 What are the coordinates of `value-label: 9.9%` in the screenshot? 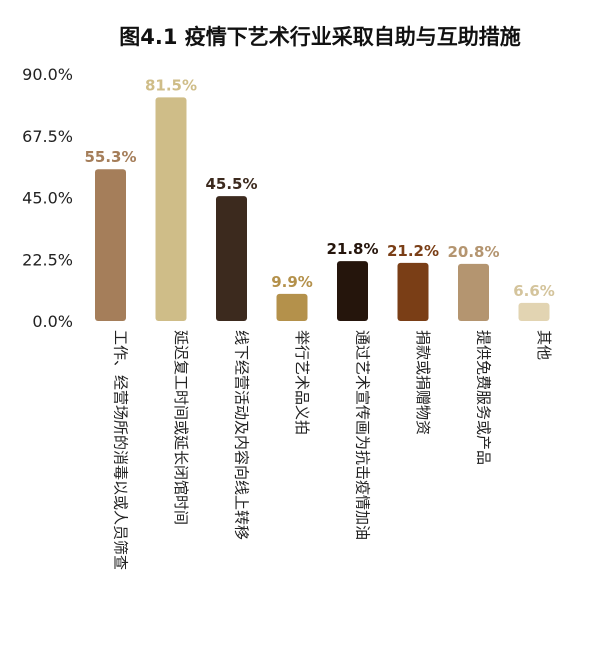 It's located at (292, 282).